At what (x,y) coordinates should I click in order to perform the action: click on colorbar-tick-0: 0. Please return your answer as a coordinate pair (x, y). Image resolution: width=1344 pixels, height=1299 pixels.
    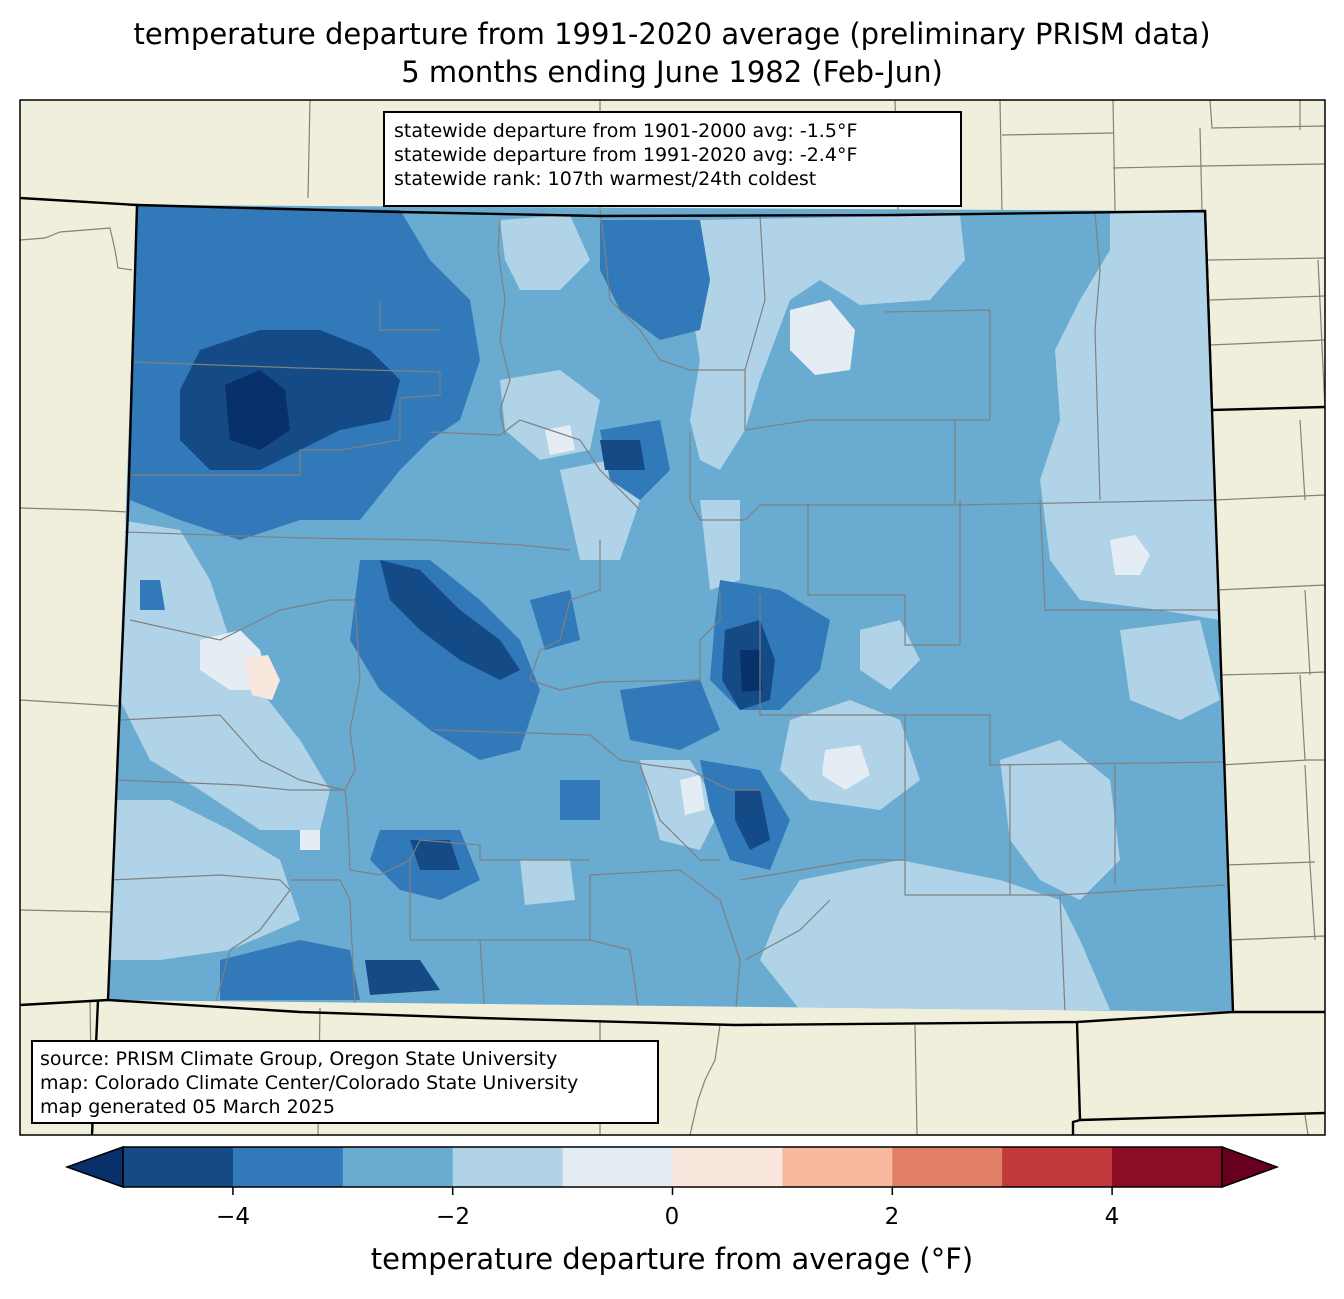
    Looking at the image, I should click on (672, 1217).